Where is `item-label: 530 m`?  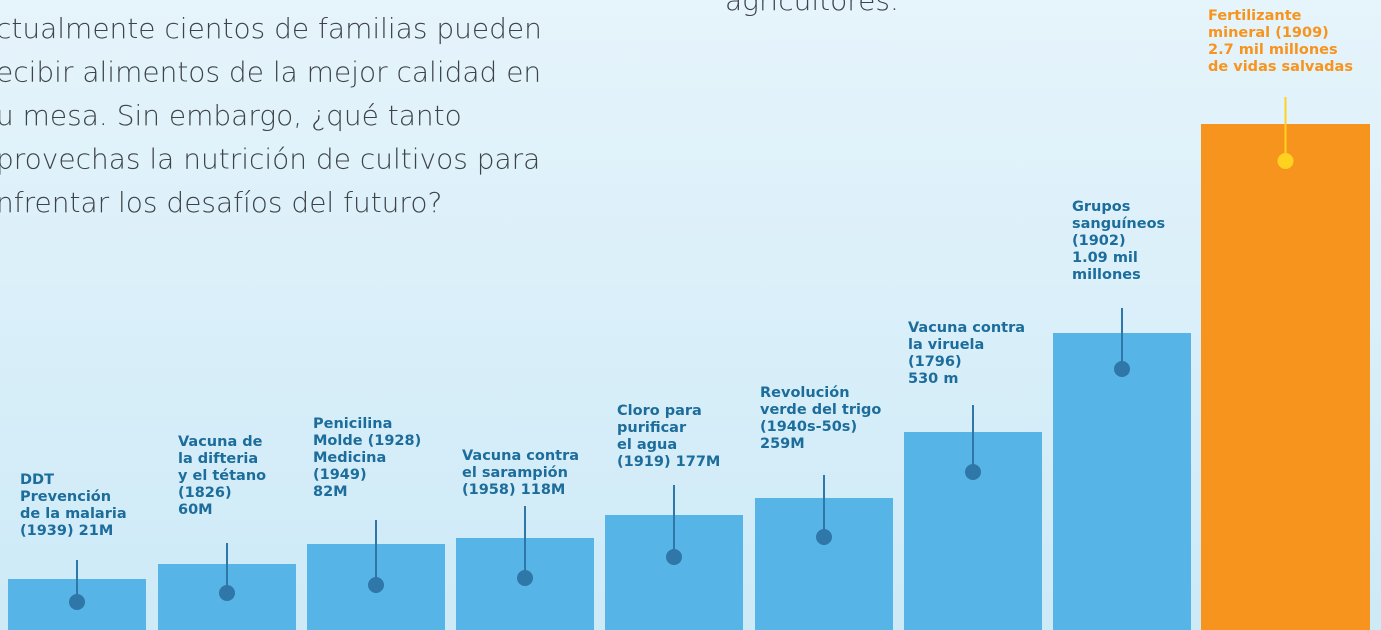
item-label: 530 m is located at coordinates (933, 379).